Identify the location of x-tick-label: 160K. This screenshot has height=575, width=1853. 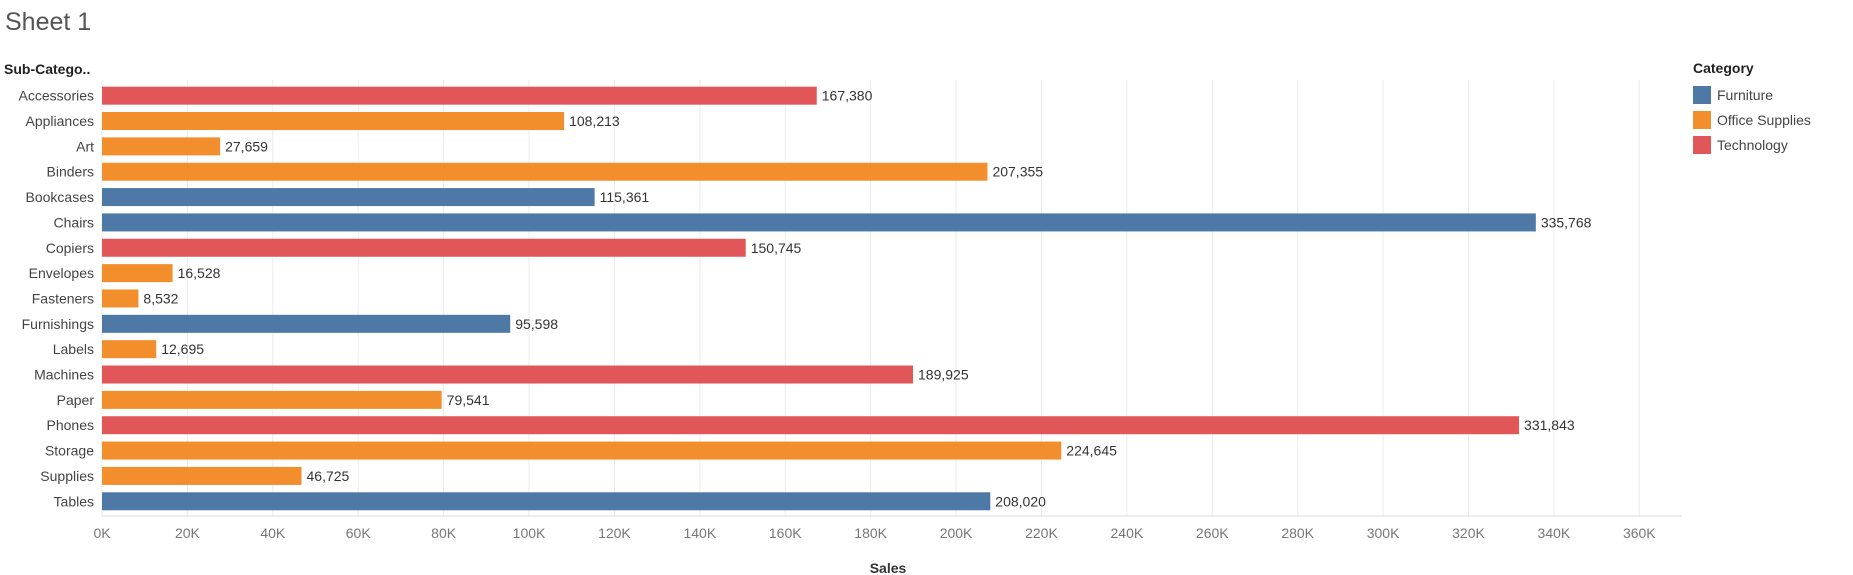
(785, 533).